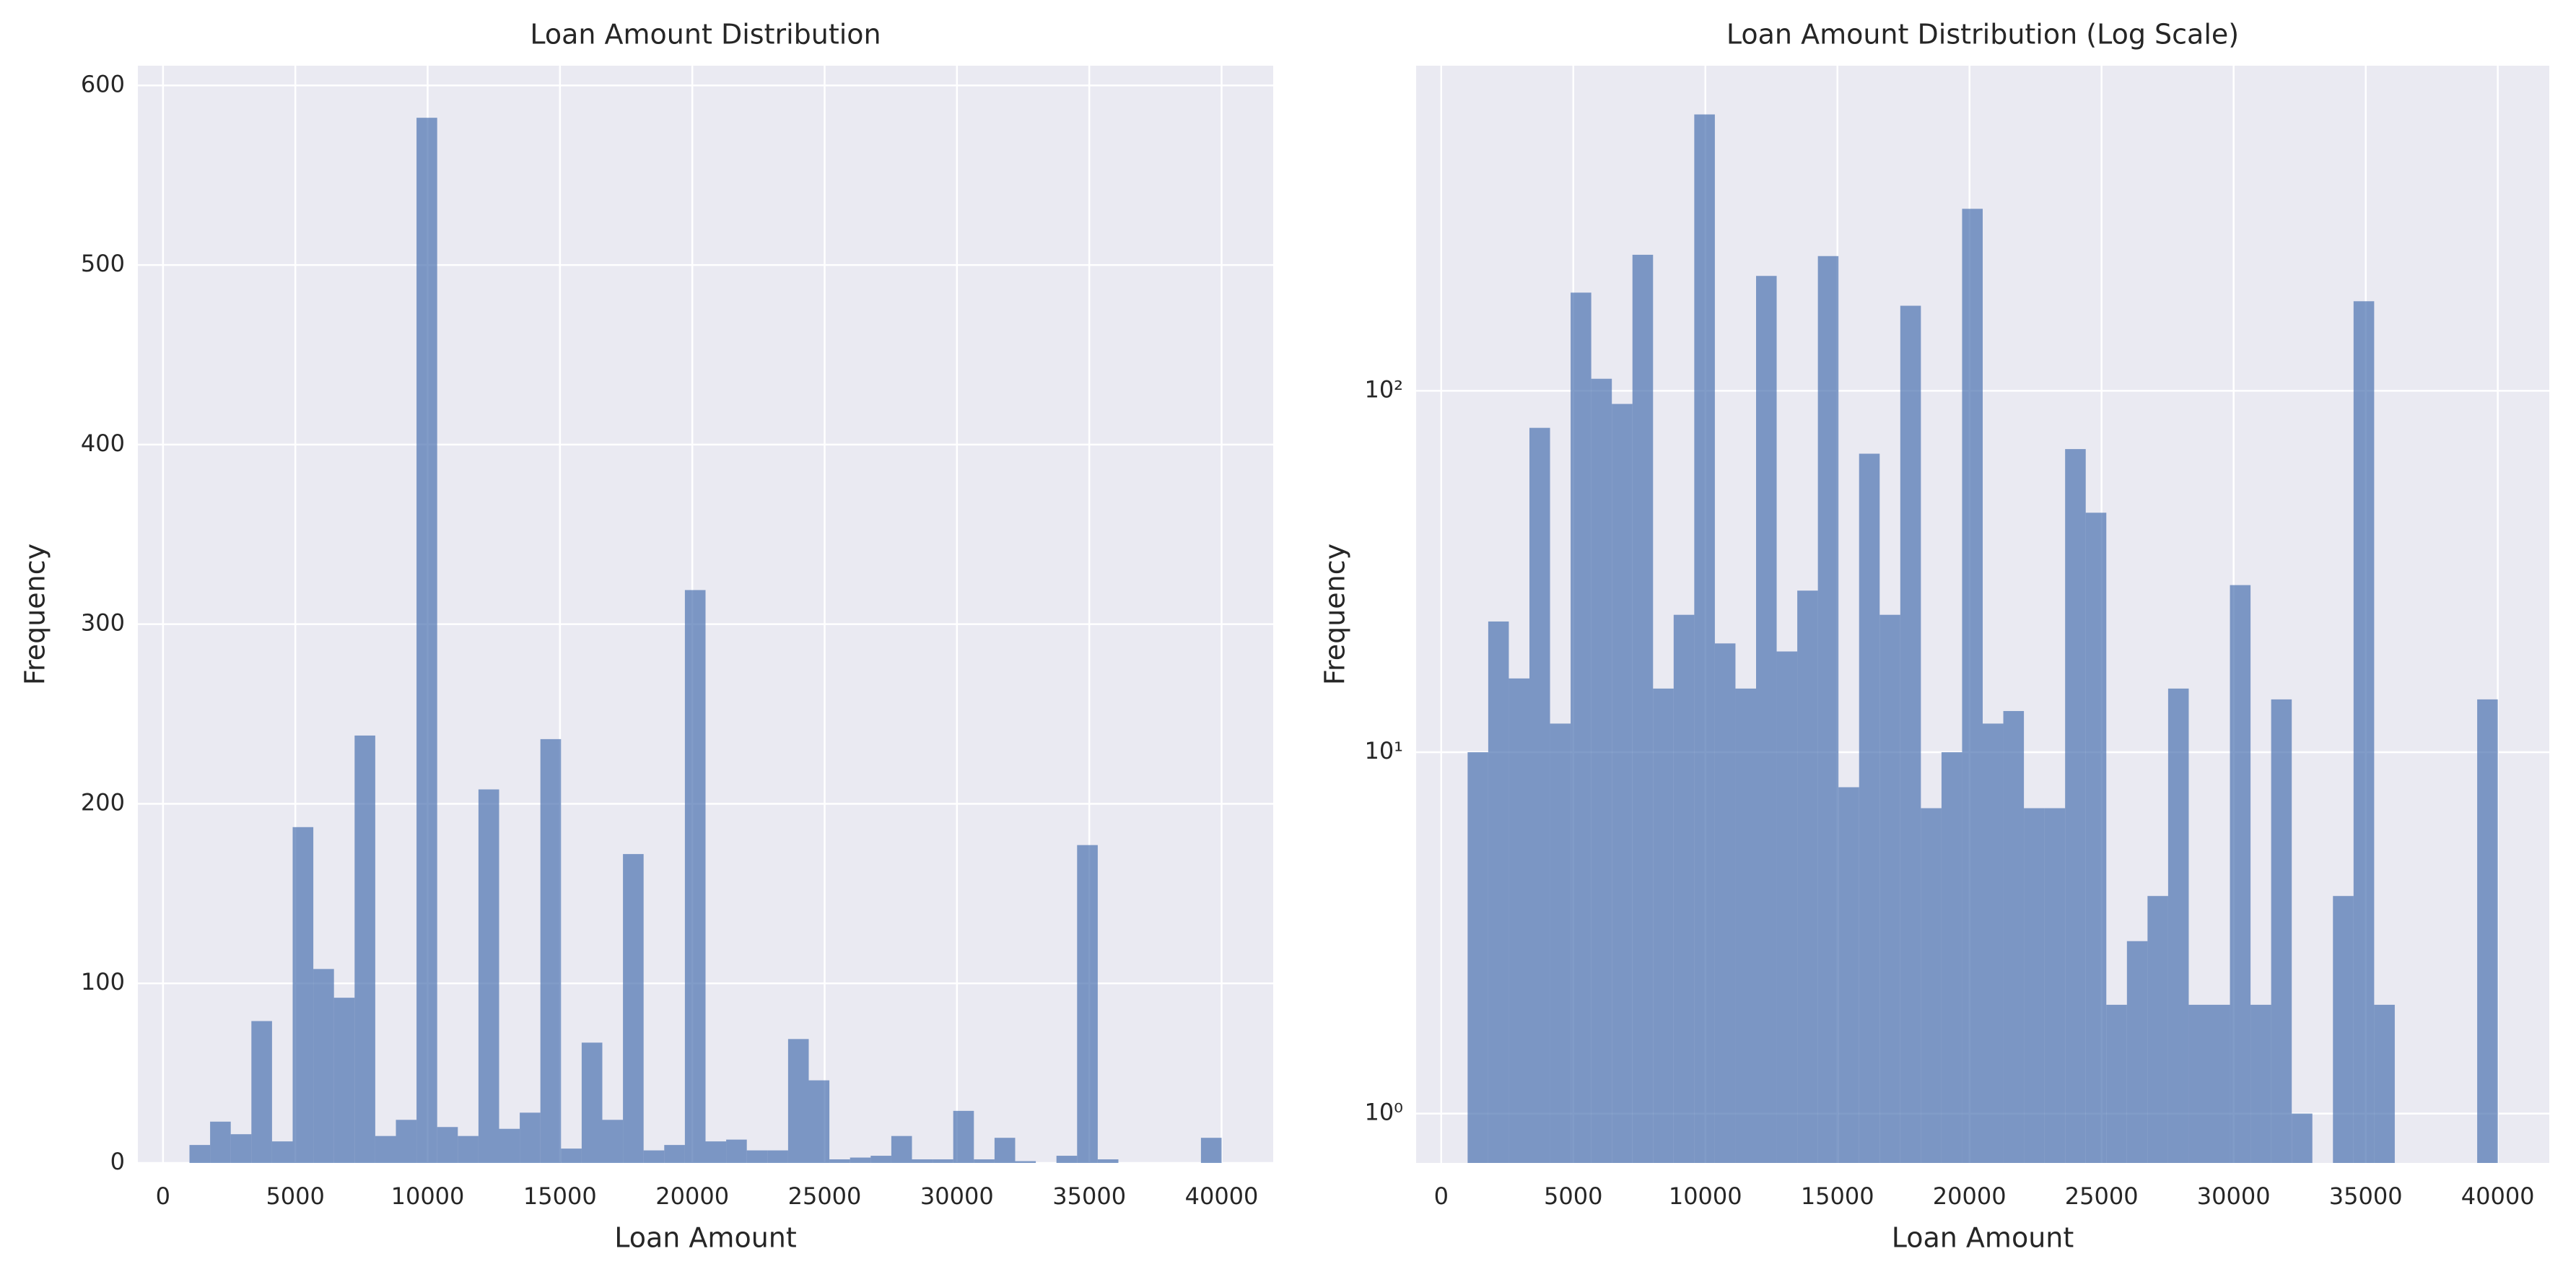 This screenshot has height=1277, width=2576. What do you see at coordinates (825, 1196) in the screenshot?
I see `x-tick-label: 25000` at bounding box center [825, 1196].